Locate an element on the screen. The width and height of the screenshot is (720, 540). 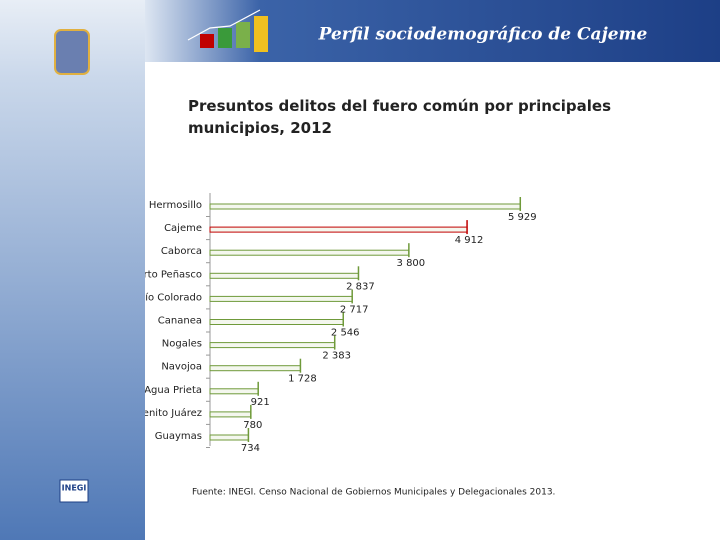
category-label: Agua Prieta is located at coordinates (173, 390).